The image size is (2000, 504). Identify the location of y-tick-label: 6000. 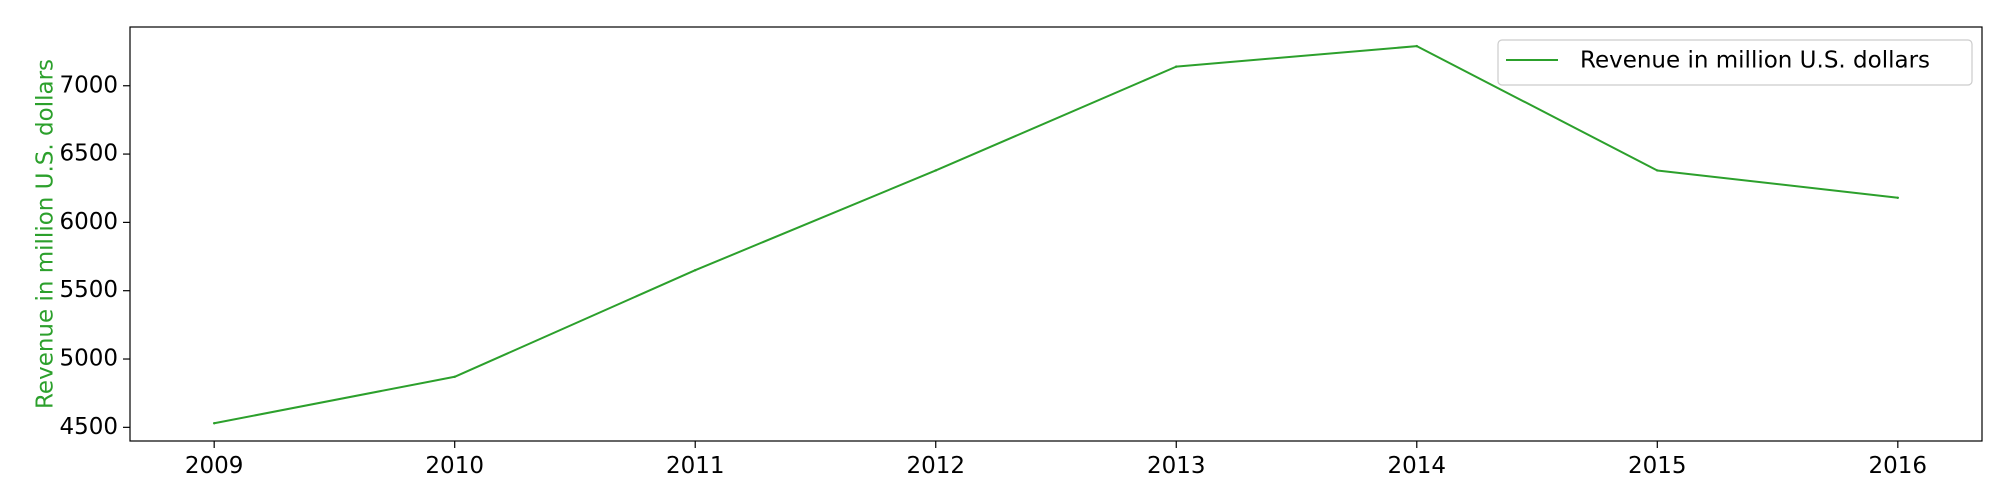
(88, 222).